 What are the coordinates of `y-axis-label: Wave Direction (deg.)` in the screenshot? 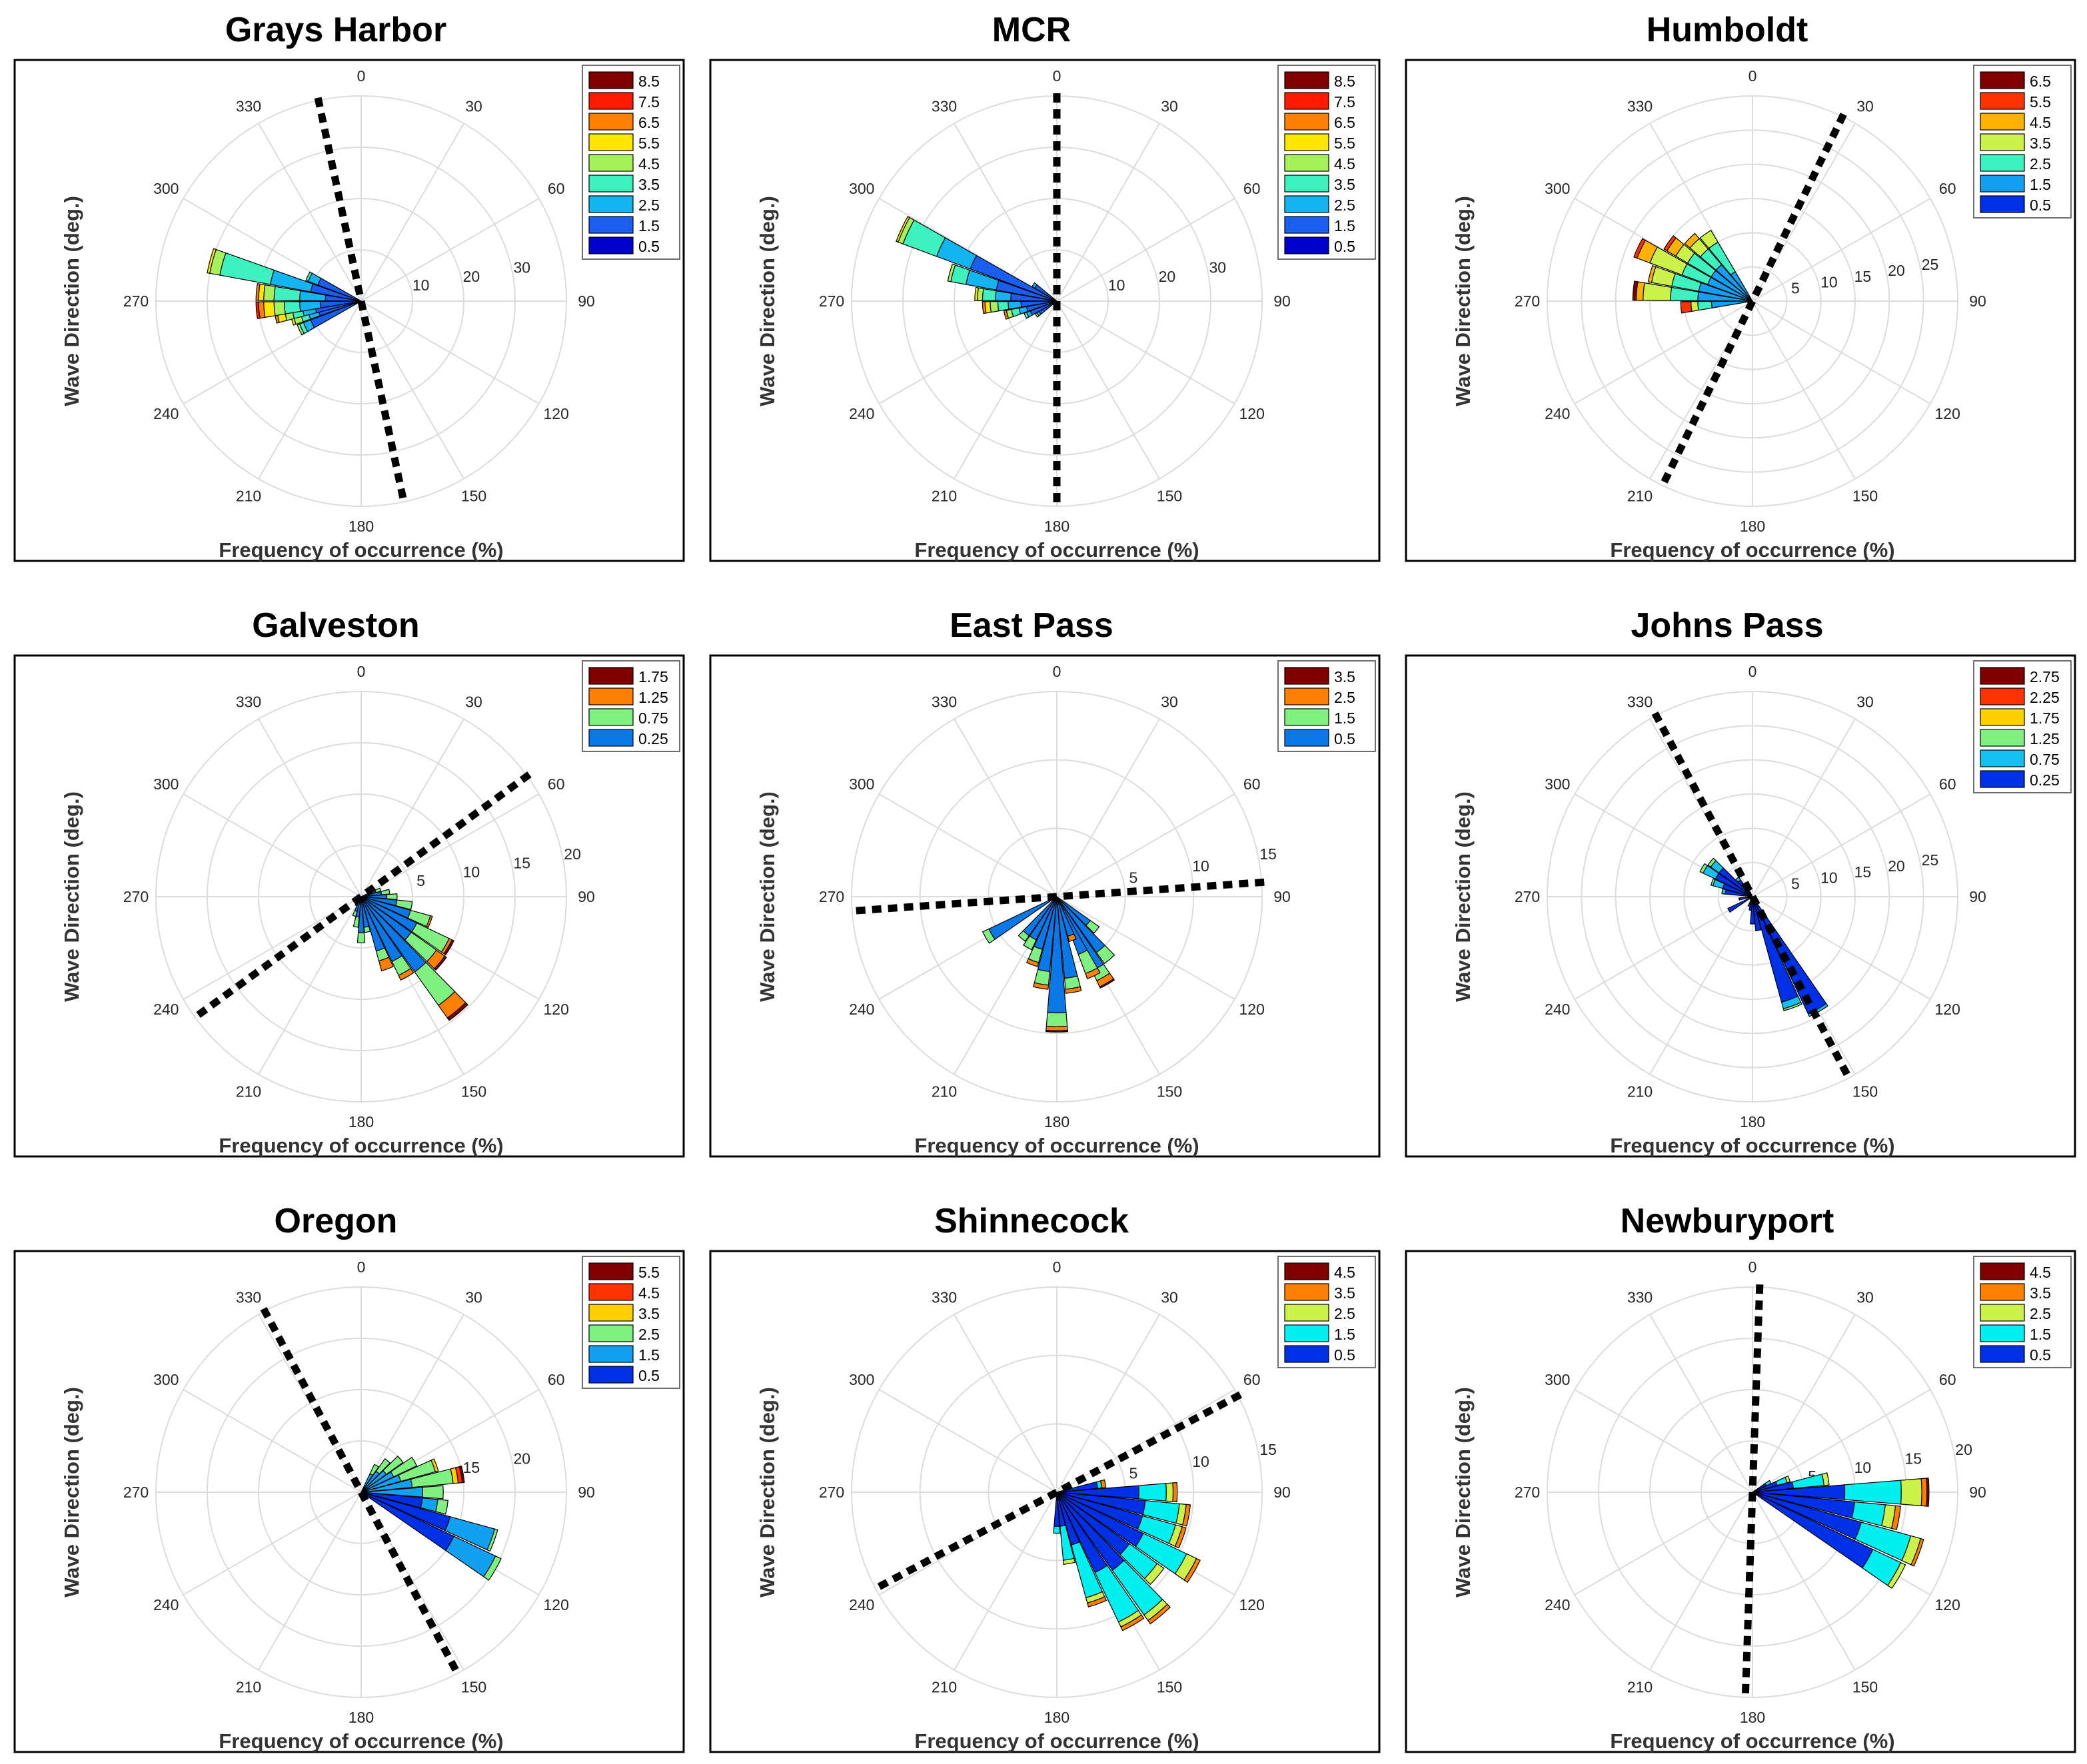 It's located at (1463, 896).